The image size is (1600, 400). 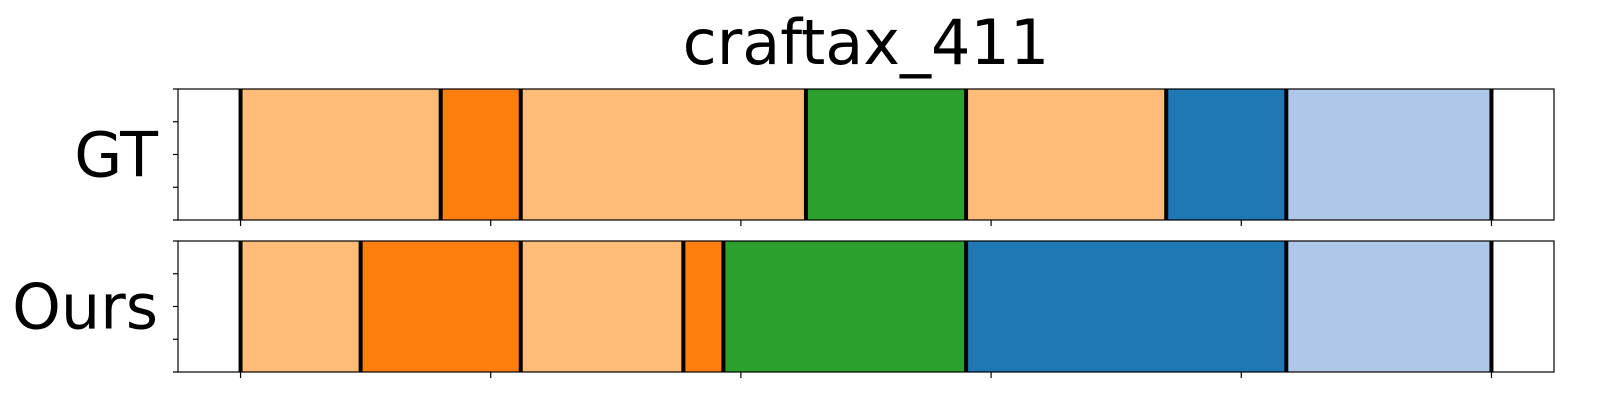 I want to click on chart-title: craftax_411, so click(x=866, y=42).